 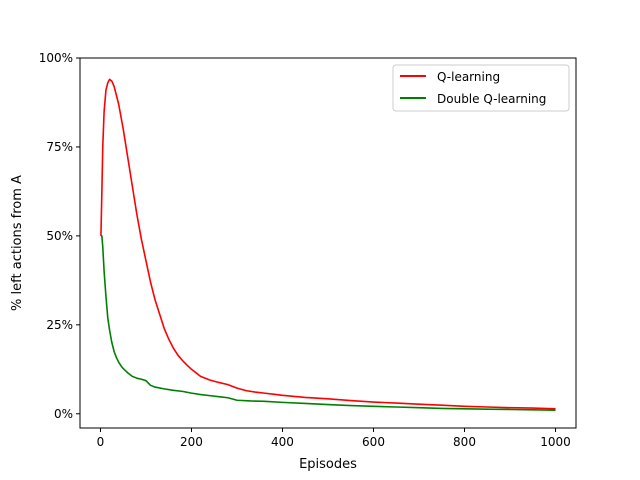 What do you see at coordinates (464, 442) in the screenshot?
I see `x-tick-label: 800` at bounding box center [464, 442].